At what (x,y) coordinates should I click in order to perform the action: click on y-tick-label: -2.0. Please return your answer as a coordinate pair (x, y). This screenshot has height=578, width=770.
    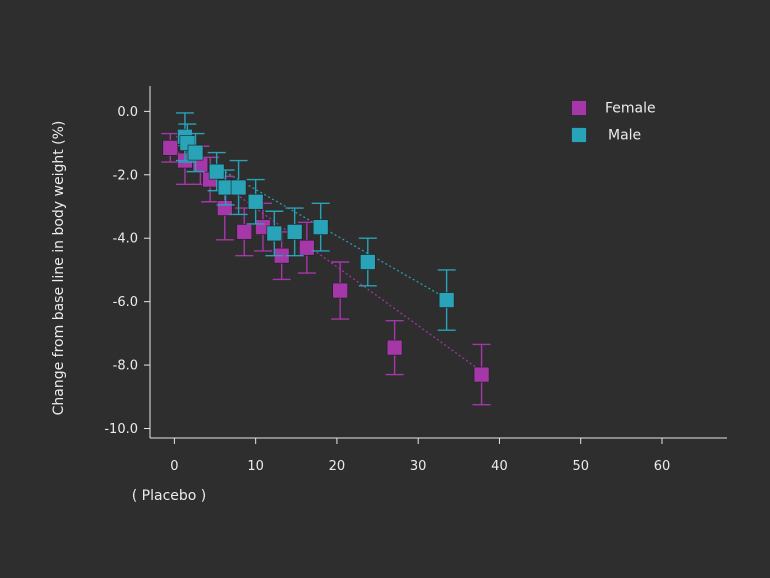
    Looking at the image, I should click on (125, 175).